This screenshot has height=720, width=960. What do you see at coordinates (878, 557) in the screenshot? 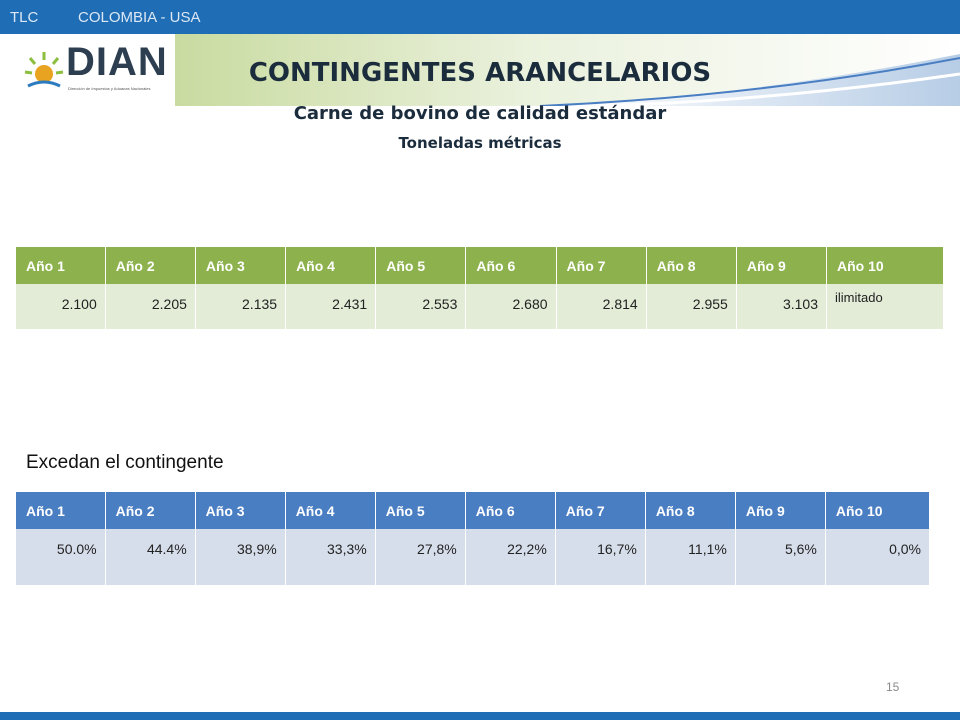
I see `excess-value-cell: 0,0%` at bounding box center [878, 557].